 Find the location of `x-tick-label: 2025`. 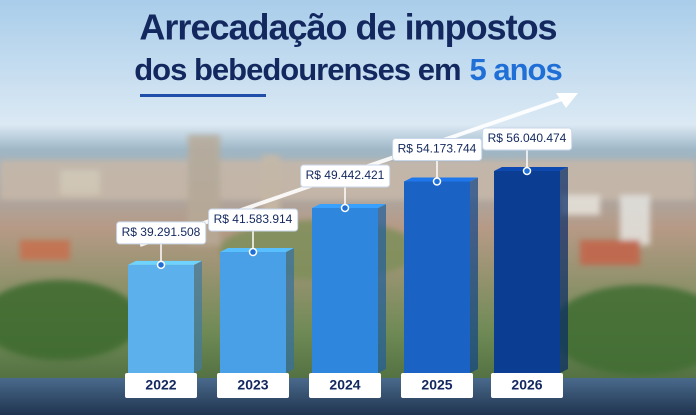

x-tick-label: 2025 is located at coordinates (436, 385).